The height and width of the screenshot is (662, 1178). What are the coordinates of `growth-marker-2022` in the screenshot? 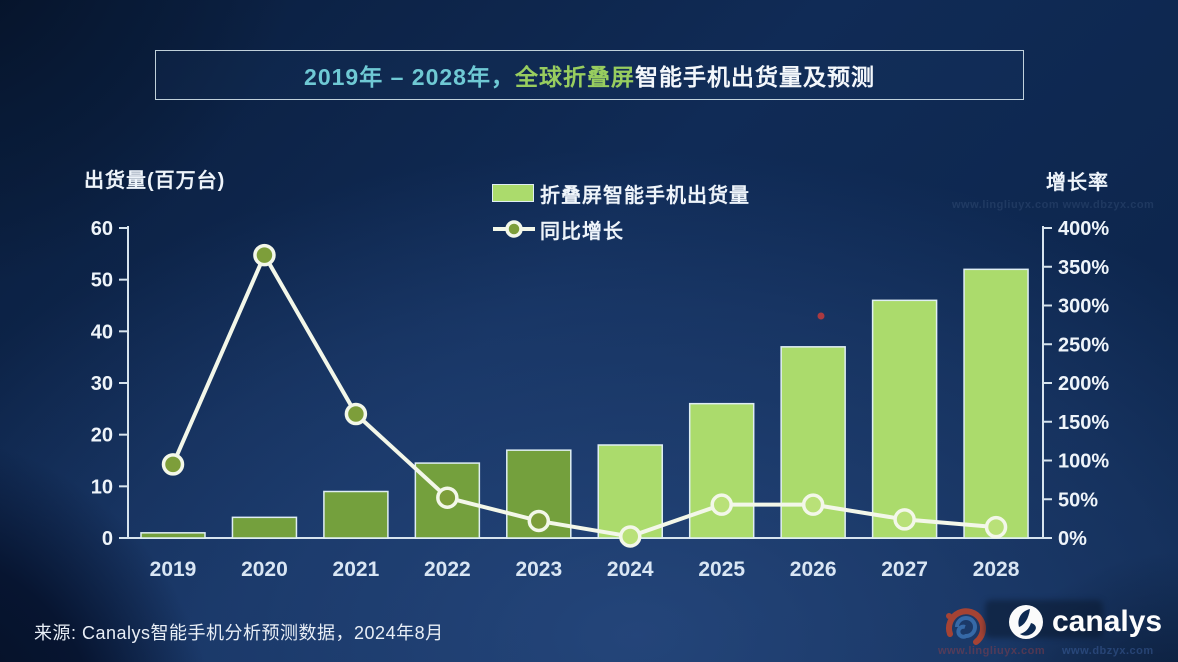 It's located at (447, 497).